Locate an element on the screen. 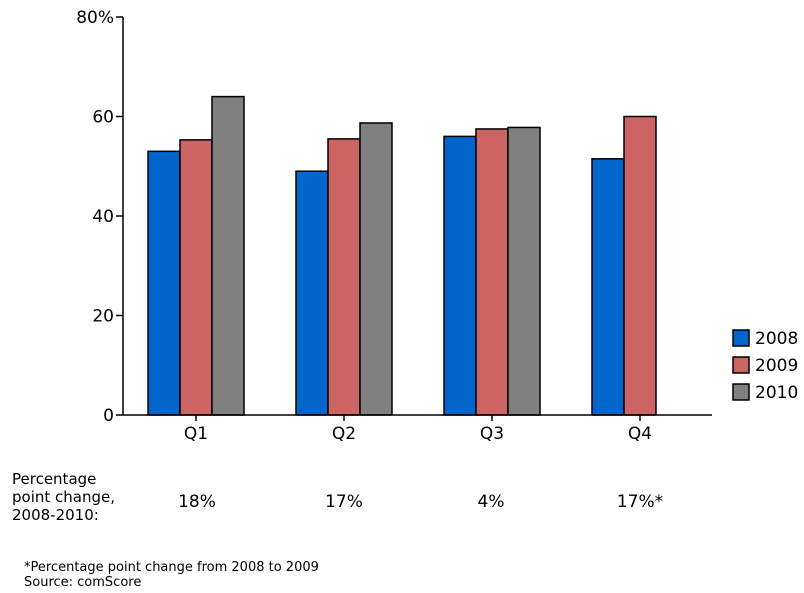 The image size is (804, 593). bar-q3-2008 is located at coordinates (460, 275).